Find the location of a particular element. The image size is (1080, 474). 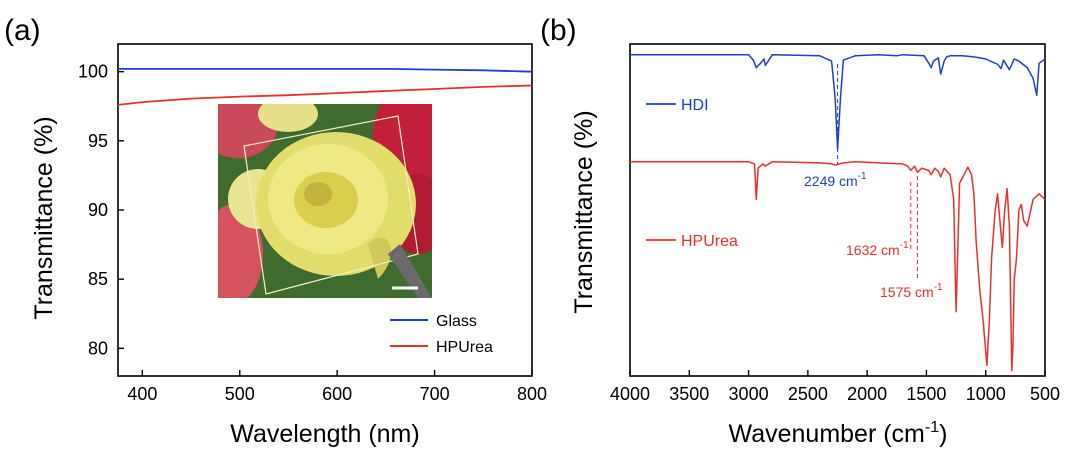

legend-hpurea-label: HPUrea is located at coordinates (464, 347).